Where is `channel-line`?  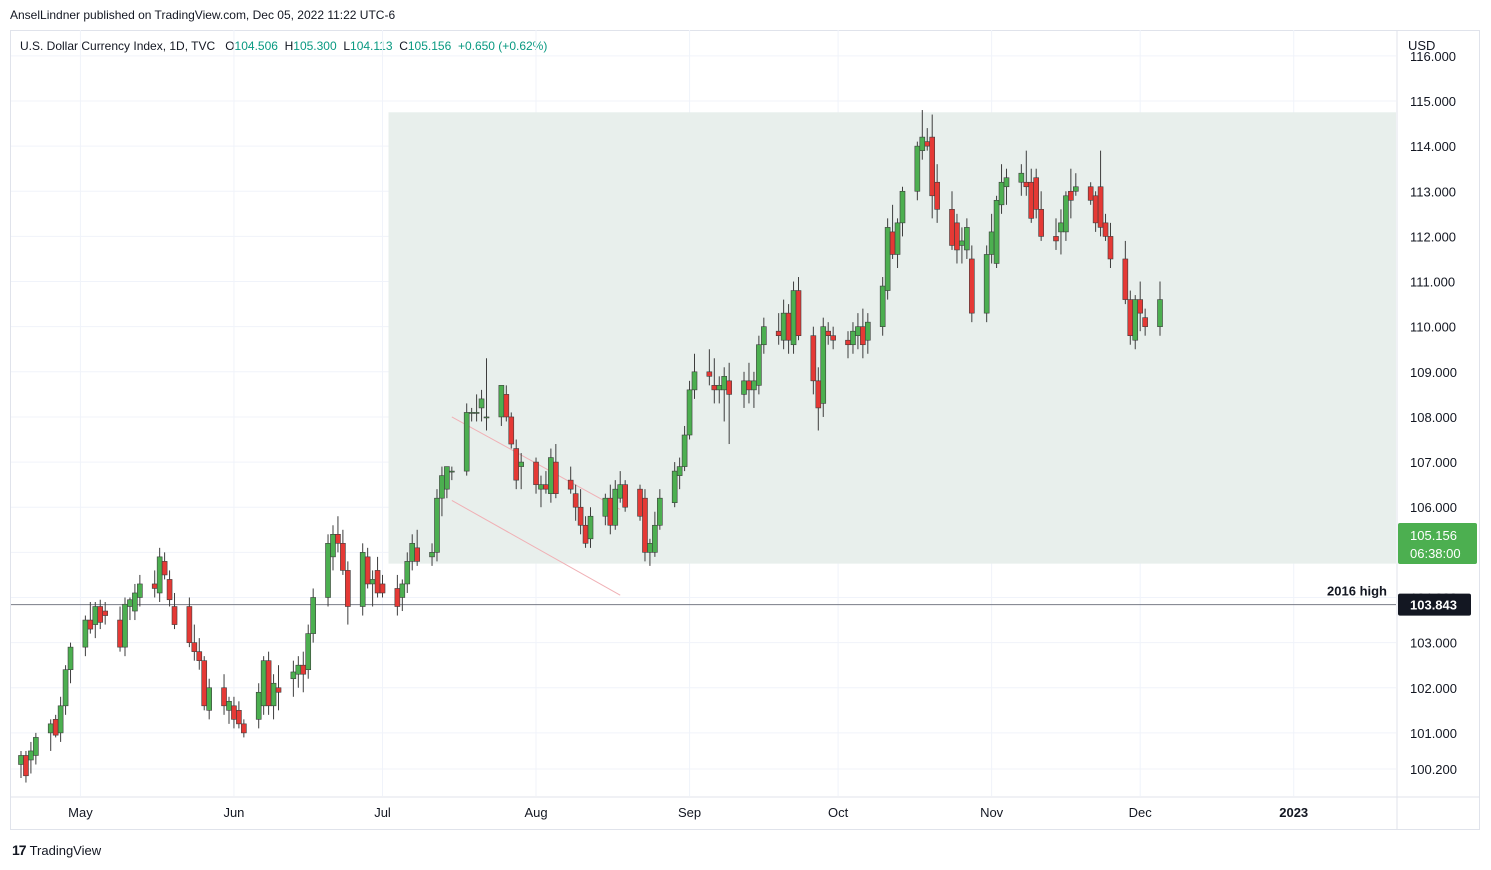 channel-line is located at coordinates (536, 548).